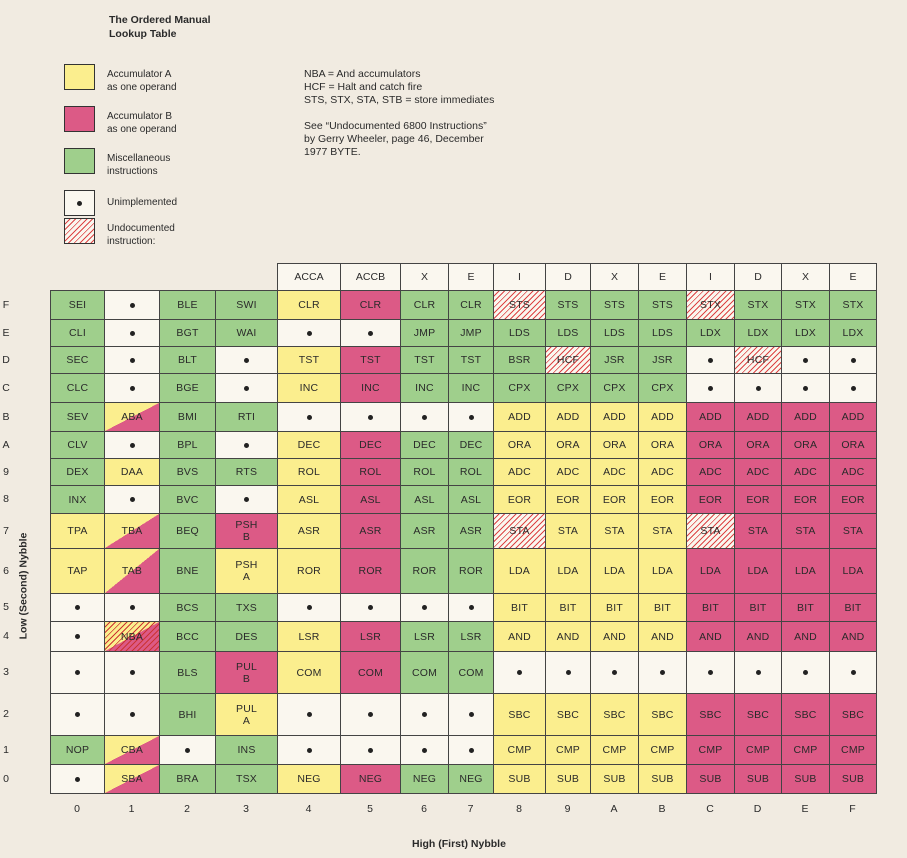 The width and height of the screenshot is (907, 858). What do you see at coordinates (187, 672) in the screenshot?
I see `opcode-cell: BLS` at bounding box center [187, 672].